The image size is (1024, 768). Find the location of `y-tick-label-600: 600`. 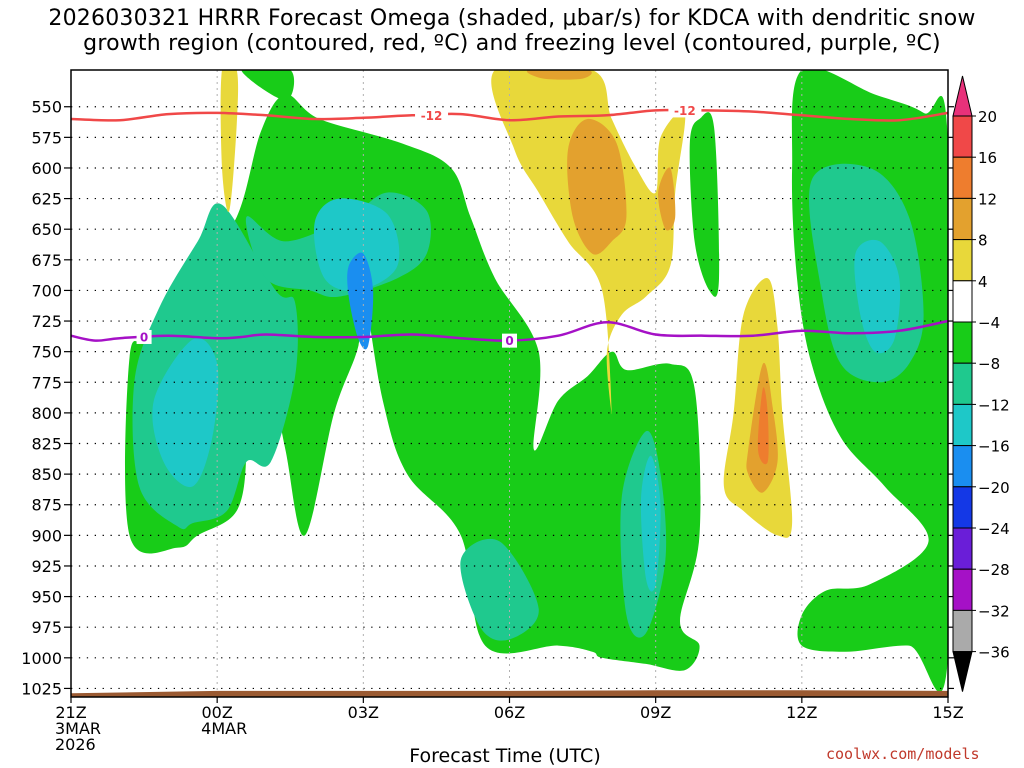

y-tick-label-600: 600 is located at coordinates (46, 168).